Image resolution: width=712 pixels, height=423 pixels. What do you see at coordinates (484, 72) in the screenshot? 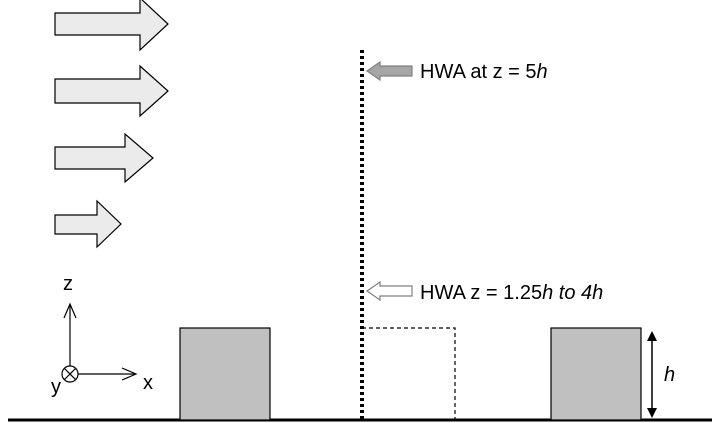
I see `label-hwa-top: HWA at z = 5h` at bounding box center [484, 72].